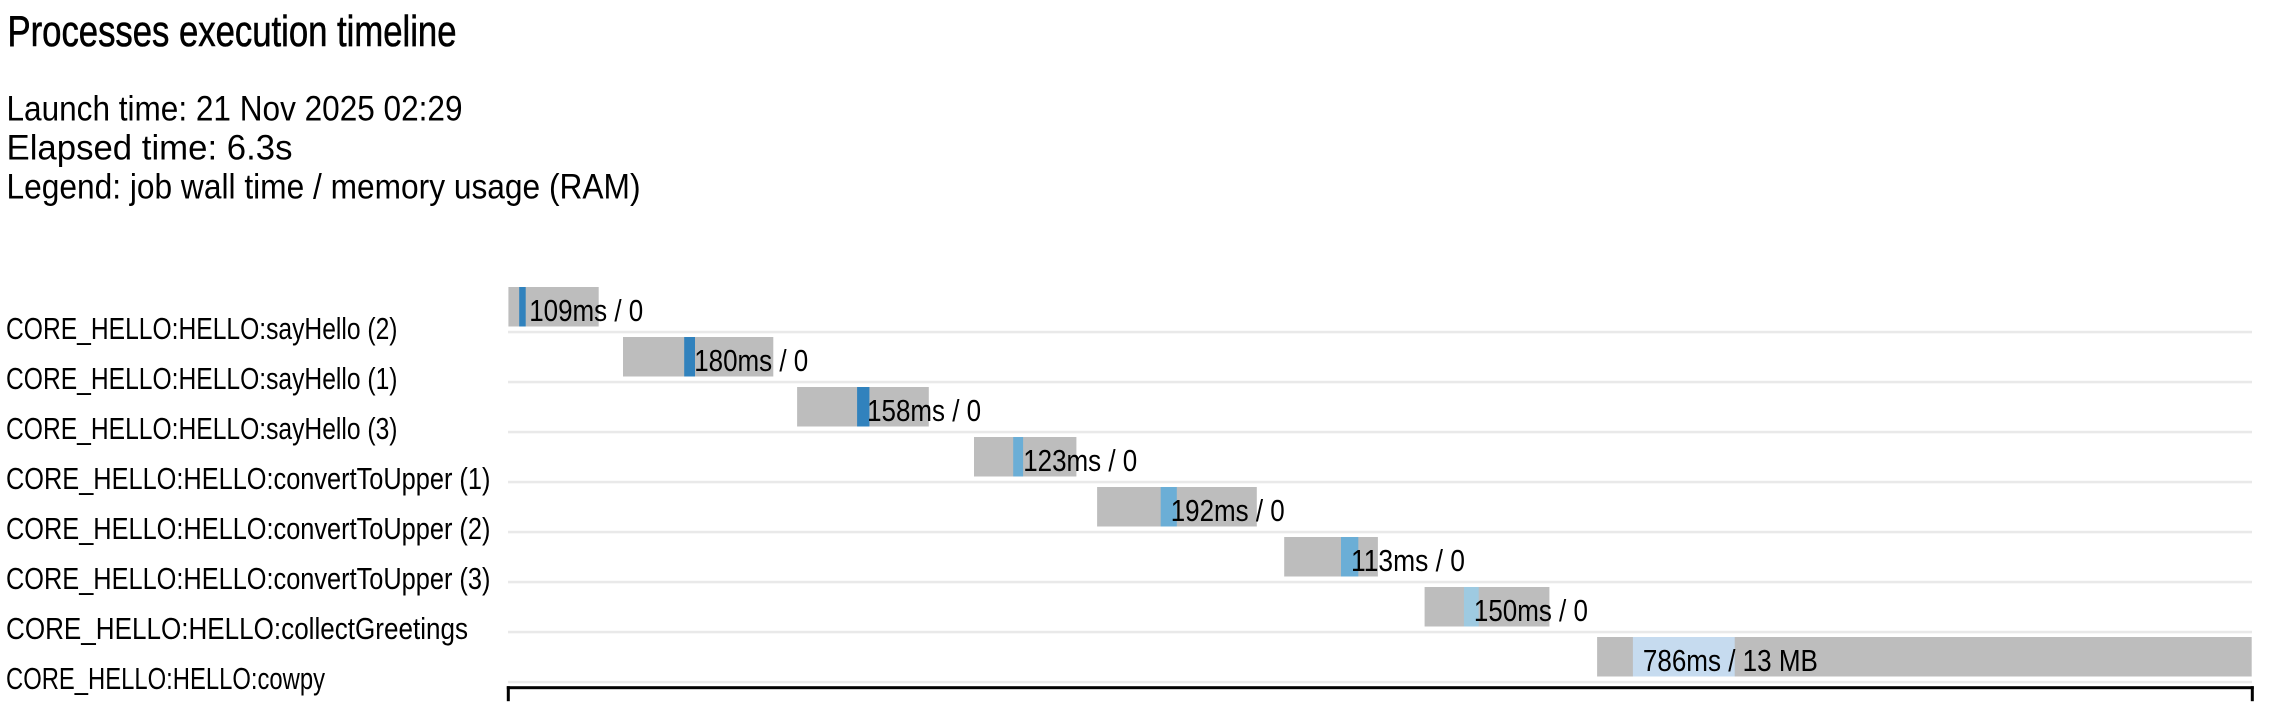 This screenshot has width=2284, height=724. Describe the element at coordinates (237, 628) in the screenshot. I see `svg-text:CORE_HELLO:HELLO:collectGreeti: CORE_HELLO:HELLO:collectGreetings` at that location.